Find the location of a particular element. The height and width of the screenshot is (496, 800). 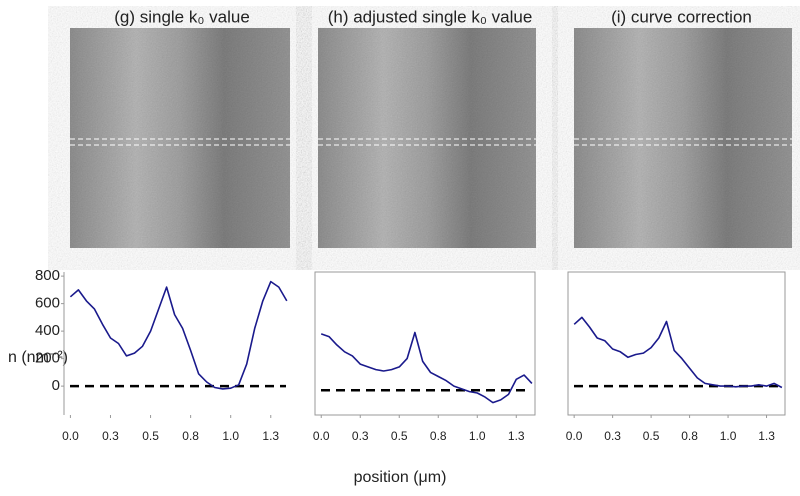

y-axis-label: n (nm⁻²) is located at coordinates (38, 357).